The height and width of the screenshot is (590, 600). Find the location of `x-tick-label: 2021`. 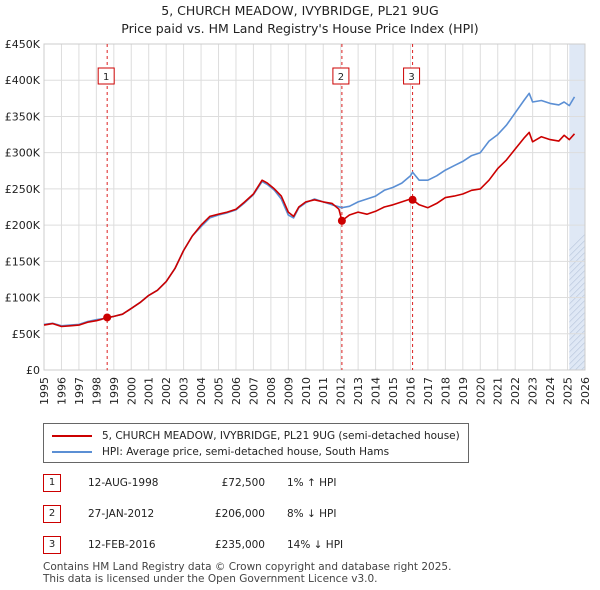

x-tick-label: 2021 is located at coordinates (498, 391).